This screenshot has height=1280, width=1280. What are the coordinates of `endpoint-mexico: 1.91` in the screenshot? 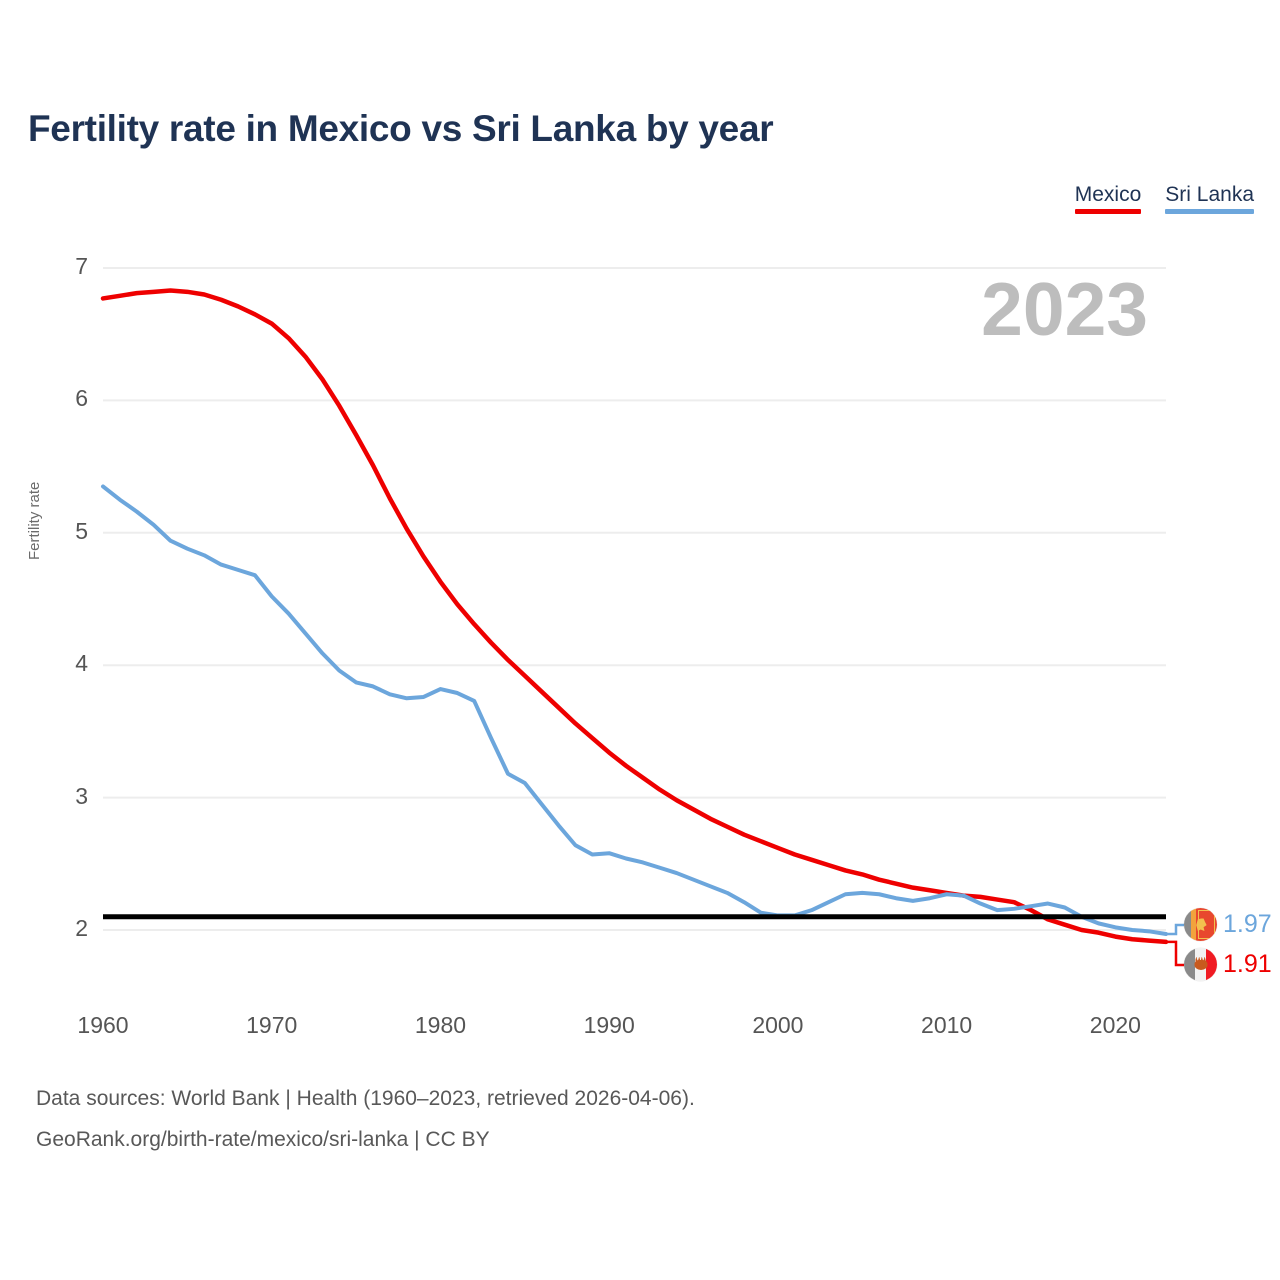 It's located at (1228, 964).